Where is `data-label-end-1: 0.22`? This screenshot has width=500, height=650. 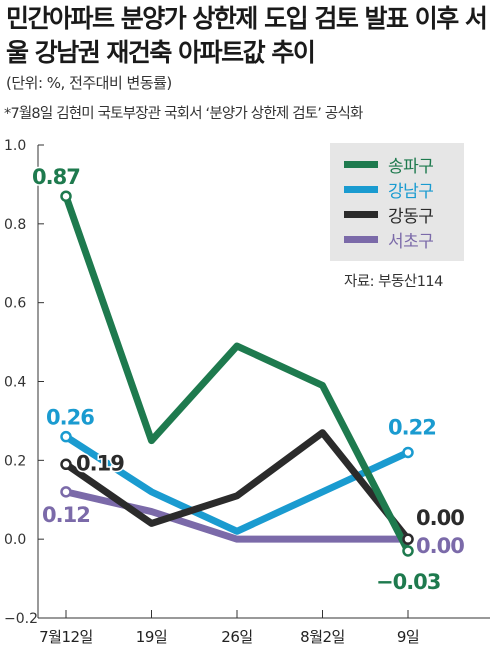 data-label-end-1: 0.22 is located at coordinates (412, 427).